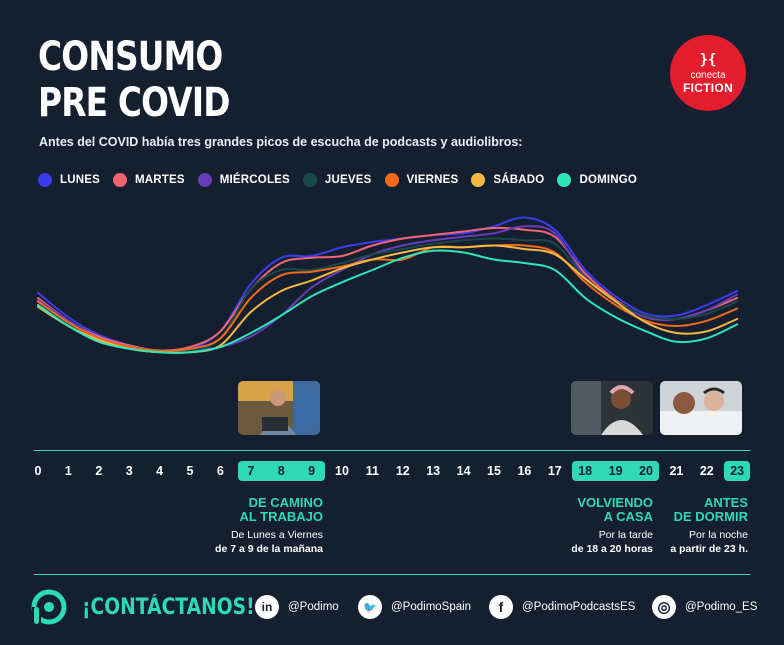  Describe the element at coordinates (725, 502) in the screenshot. I see `annotation-bedtime-head-1: ANTES` at that location.